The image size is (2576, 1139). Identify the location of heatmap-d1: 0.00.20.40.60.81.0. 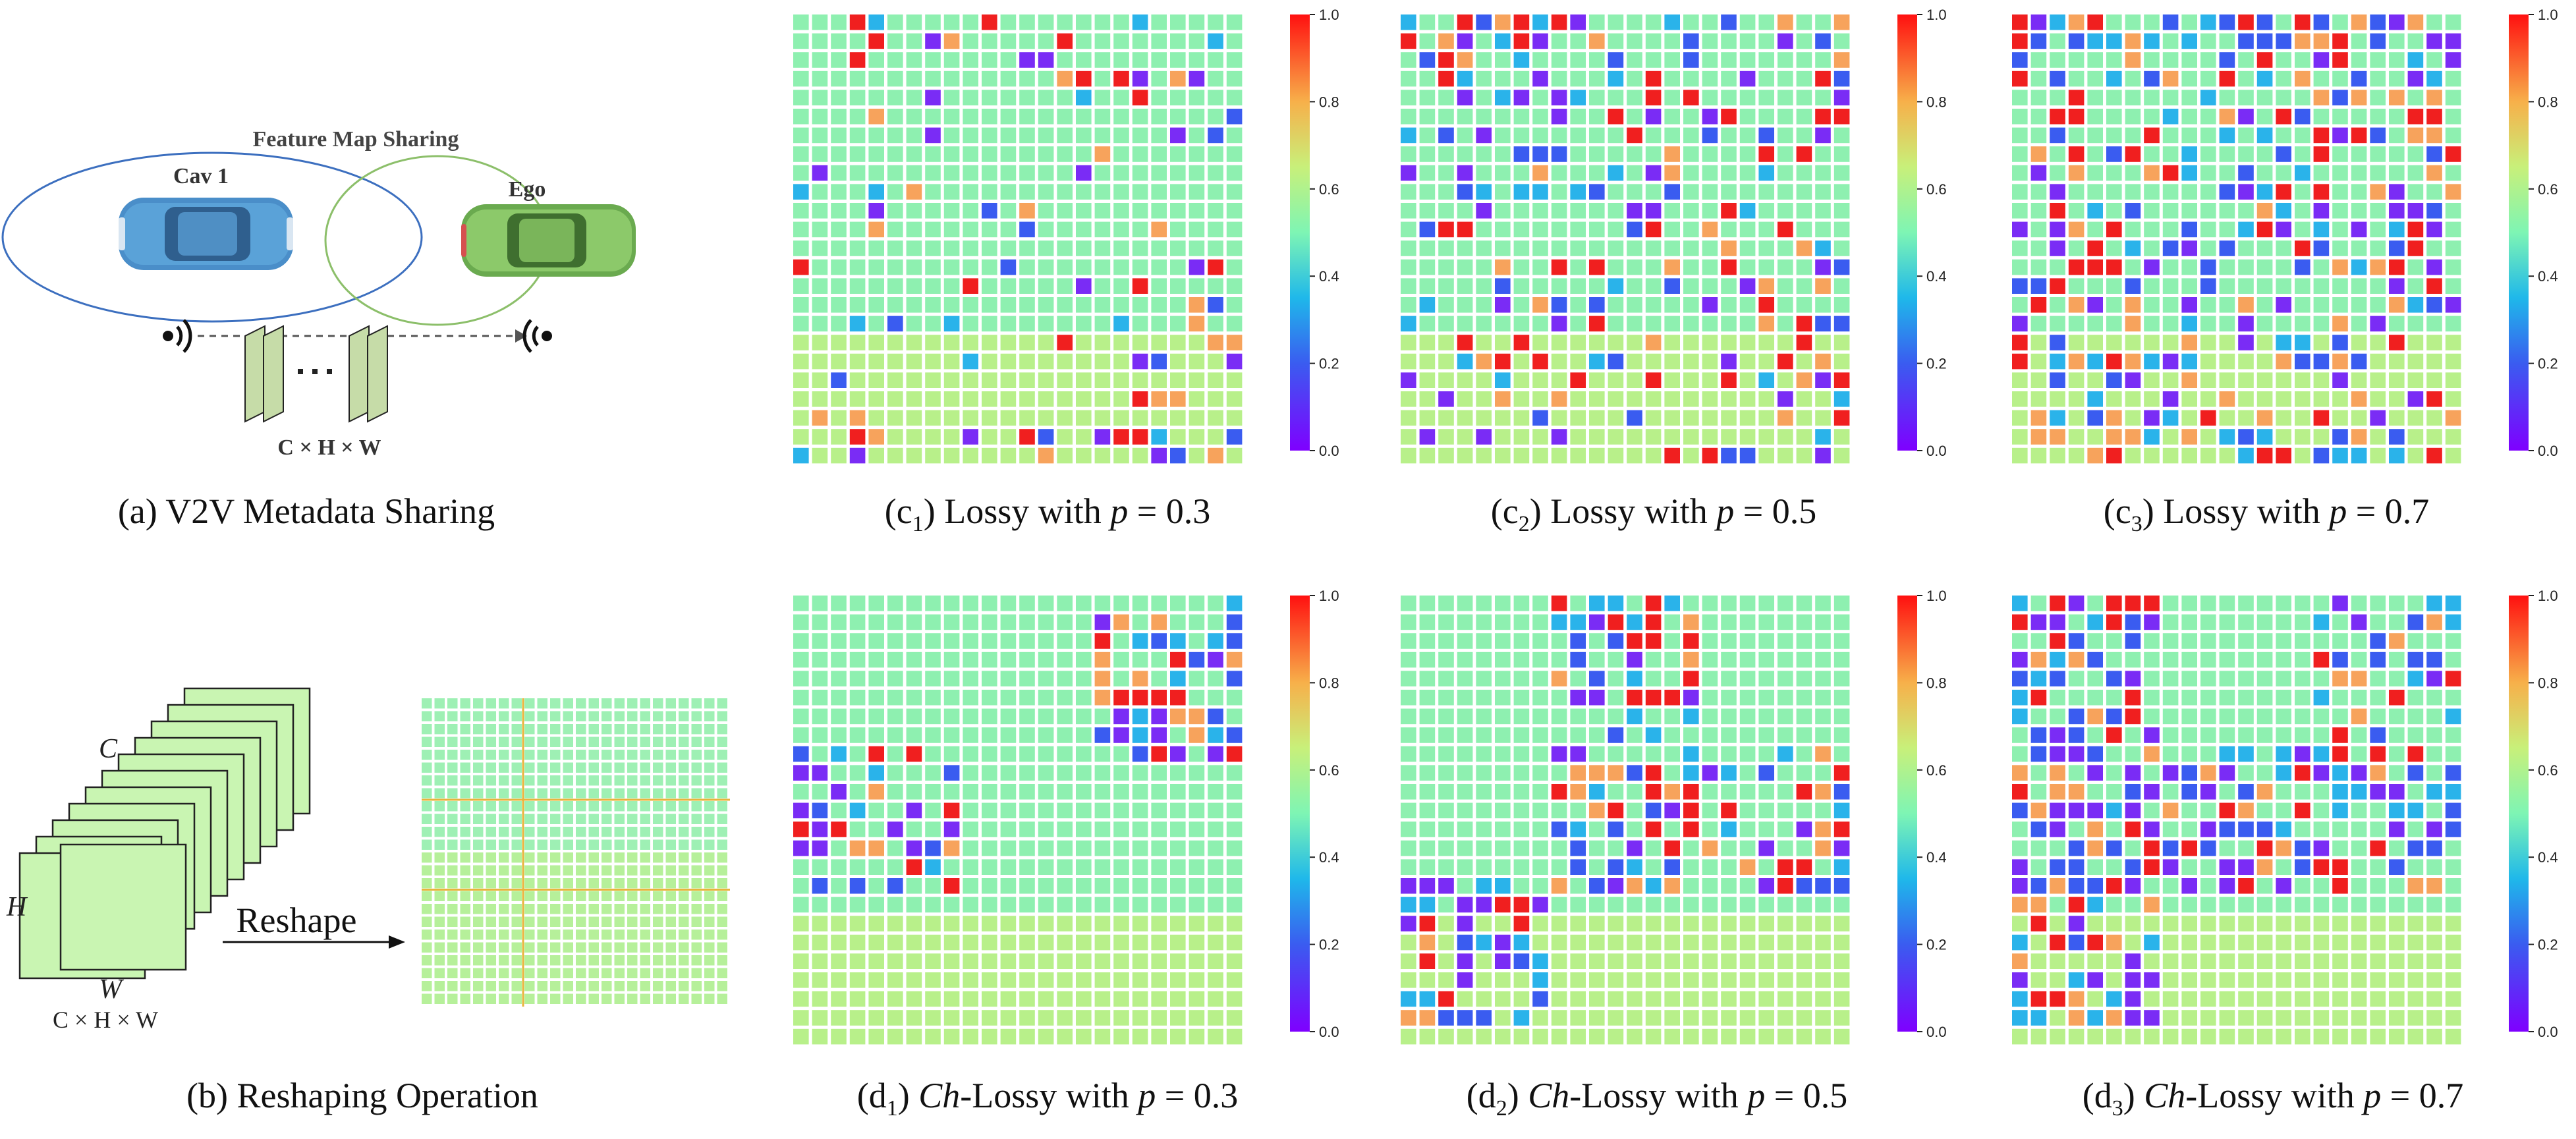
(1066, 816).